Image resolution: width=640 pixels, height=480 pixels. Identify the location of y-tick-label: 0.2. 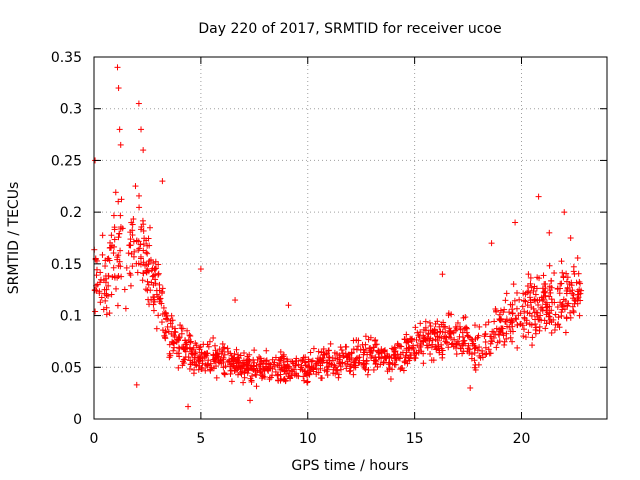
(71, 213).